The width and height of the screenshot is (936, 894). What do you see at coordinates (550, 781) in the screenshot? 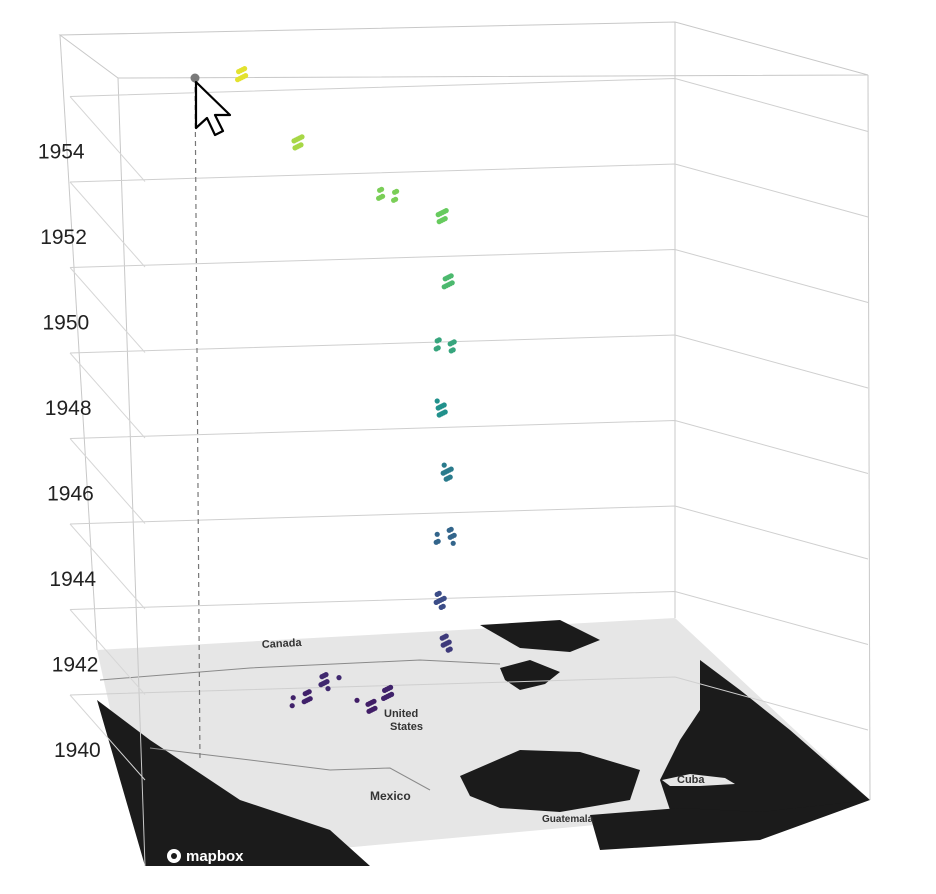
I see `gulf-of-mexico` at bounding box center [550, 781].